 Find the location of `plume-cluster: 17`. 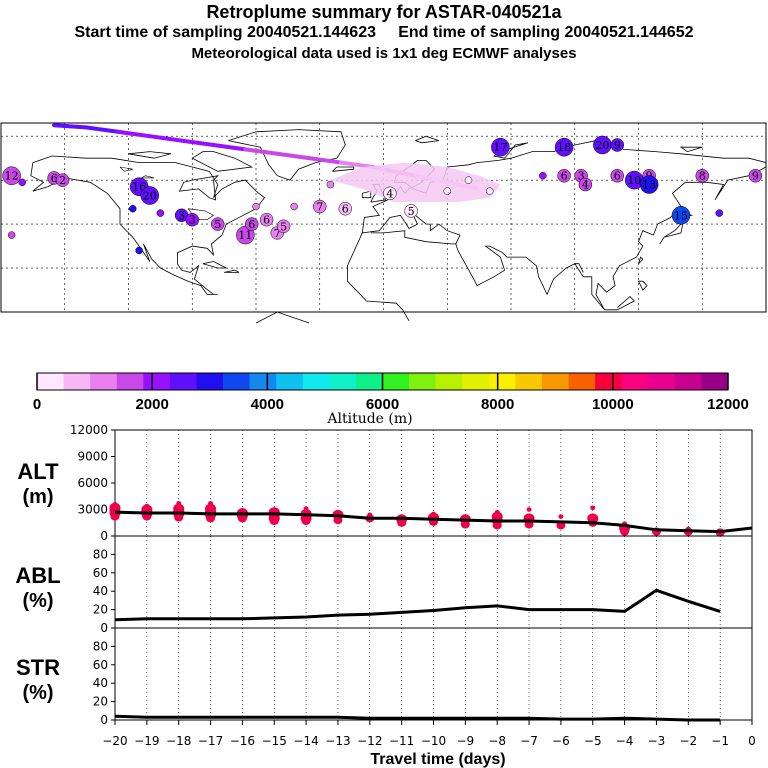

plume-cluster: 17 is located at coordinates (500, 147).